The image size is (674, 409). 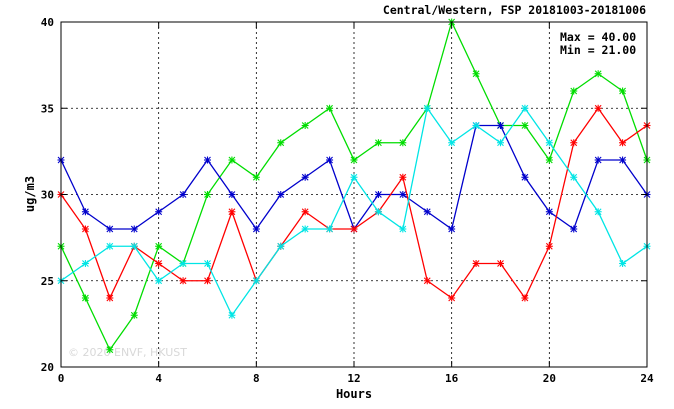 What do you see at coordinates (598, 50) in the screenshot?
I see `min-label: Min = 21.00` at bounding box center [598, 50].